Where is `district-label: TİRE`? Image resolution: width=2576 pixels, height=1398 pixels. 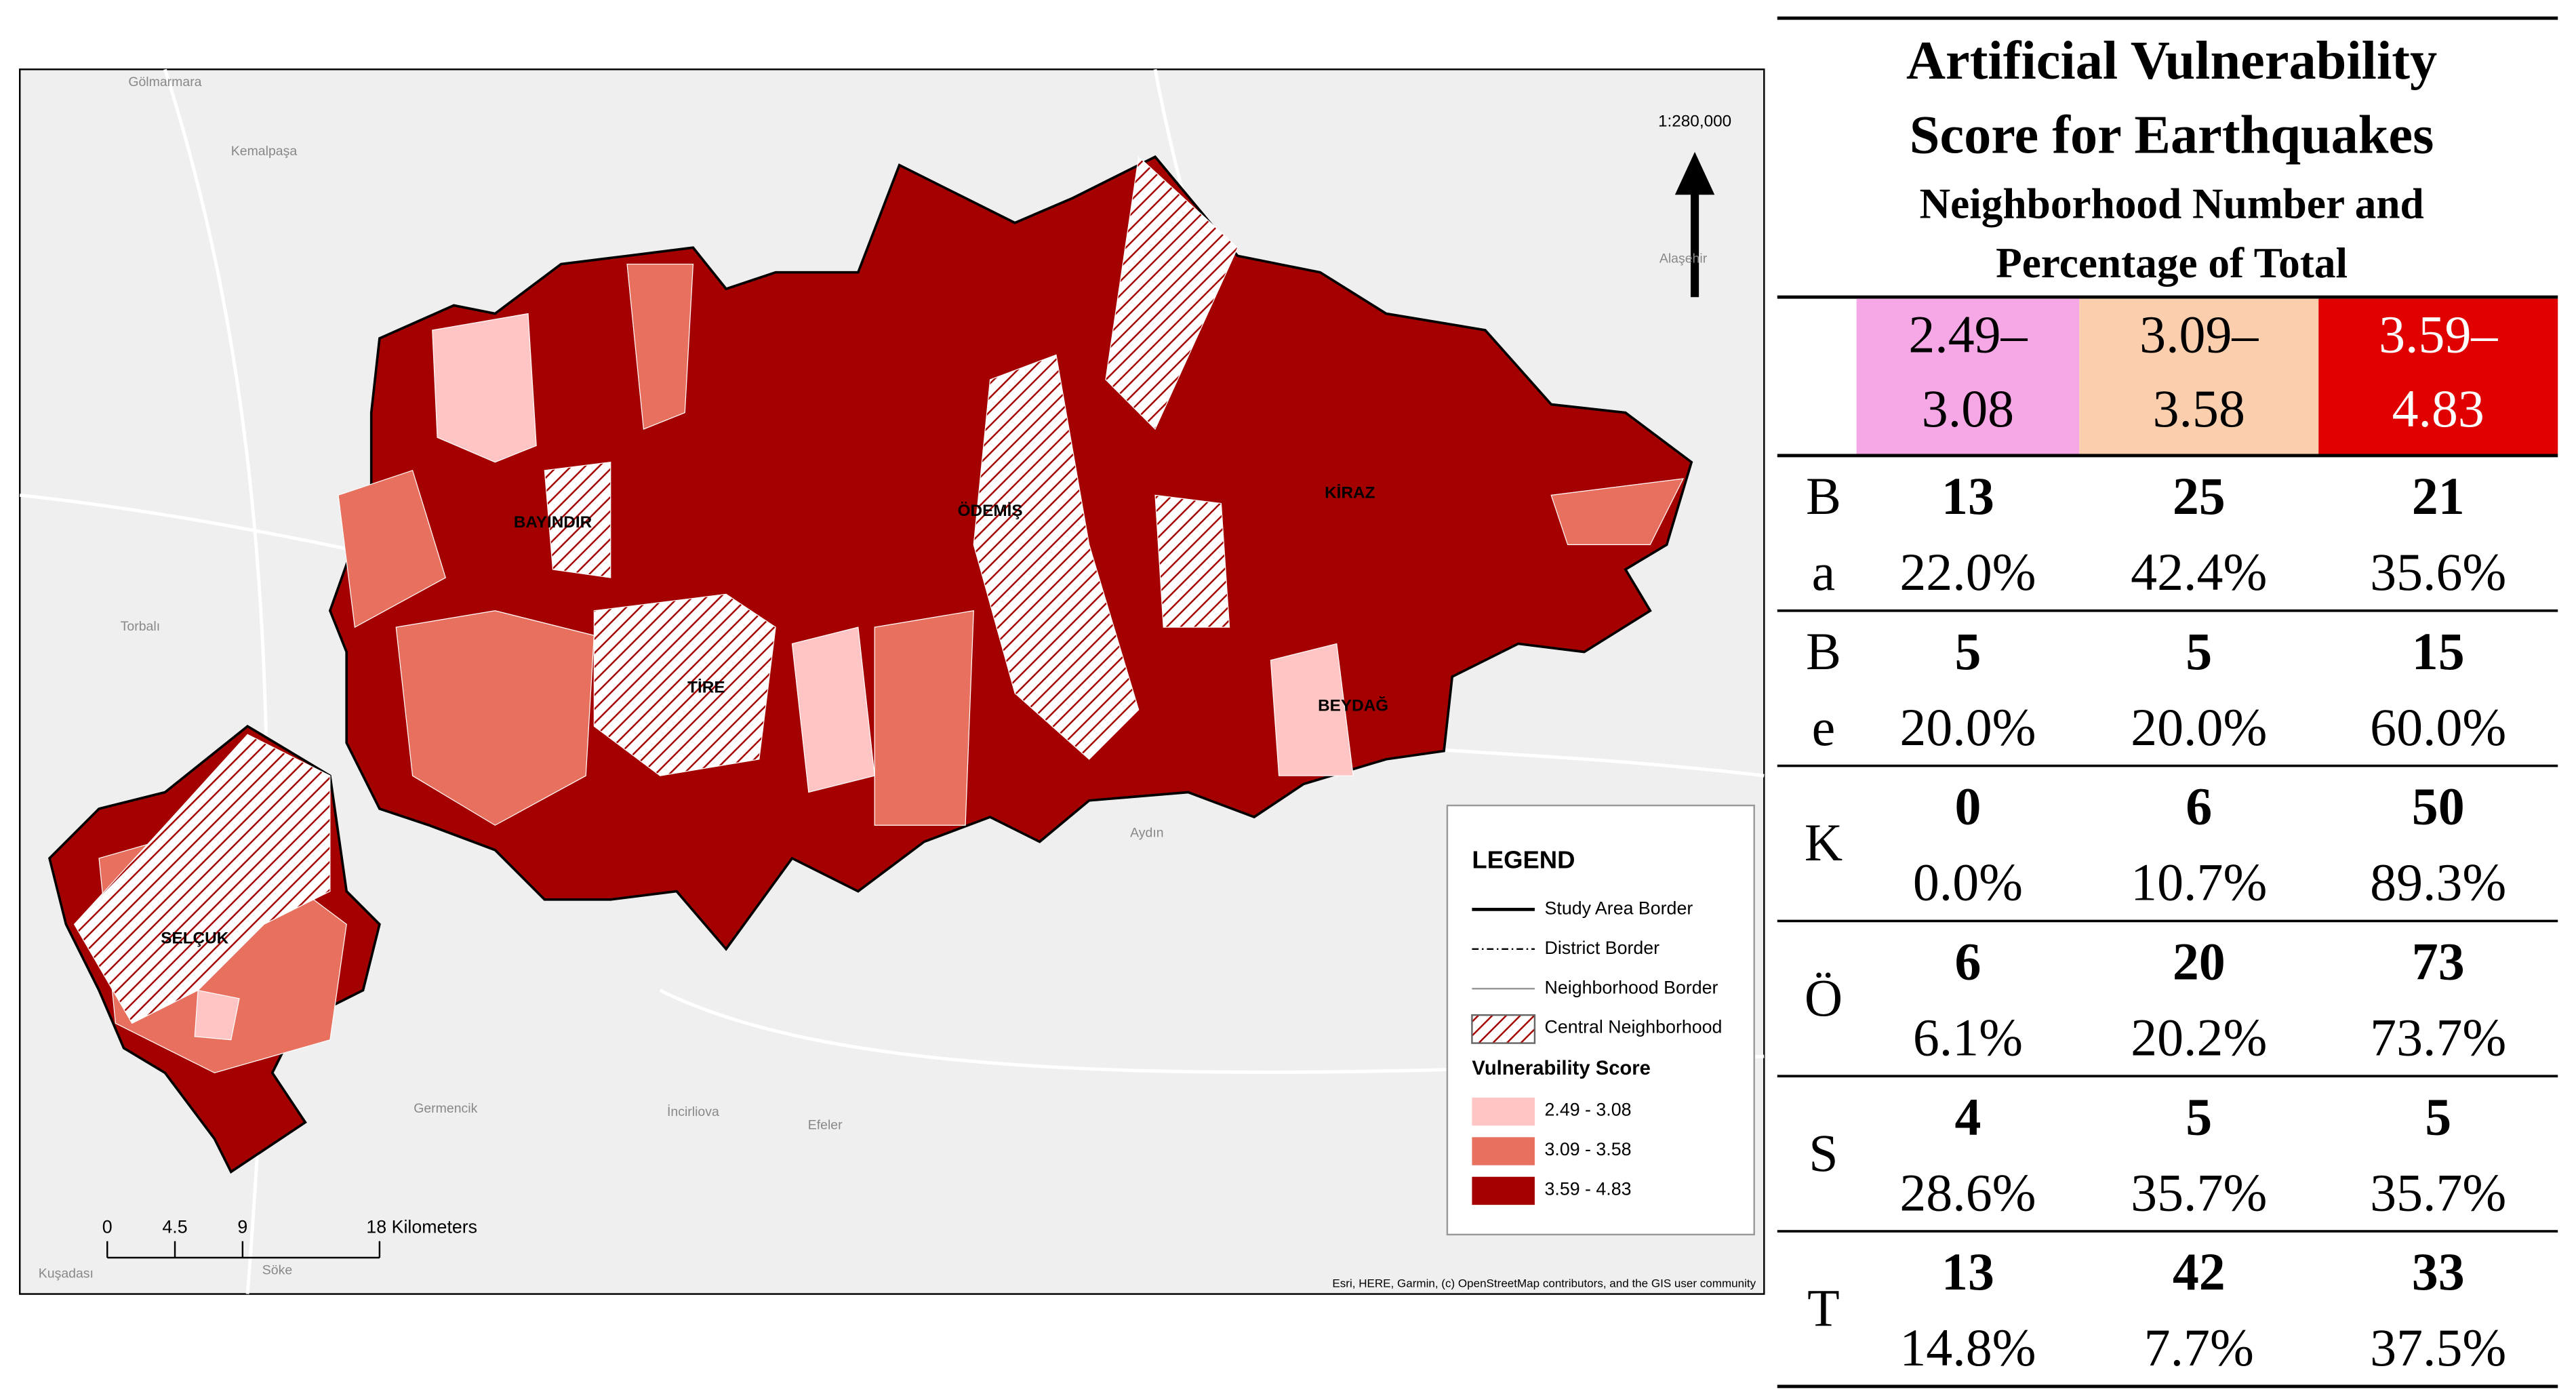
district-label: TİRE is located at coordinates (706, 688).